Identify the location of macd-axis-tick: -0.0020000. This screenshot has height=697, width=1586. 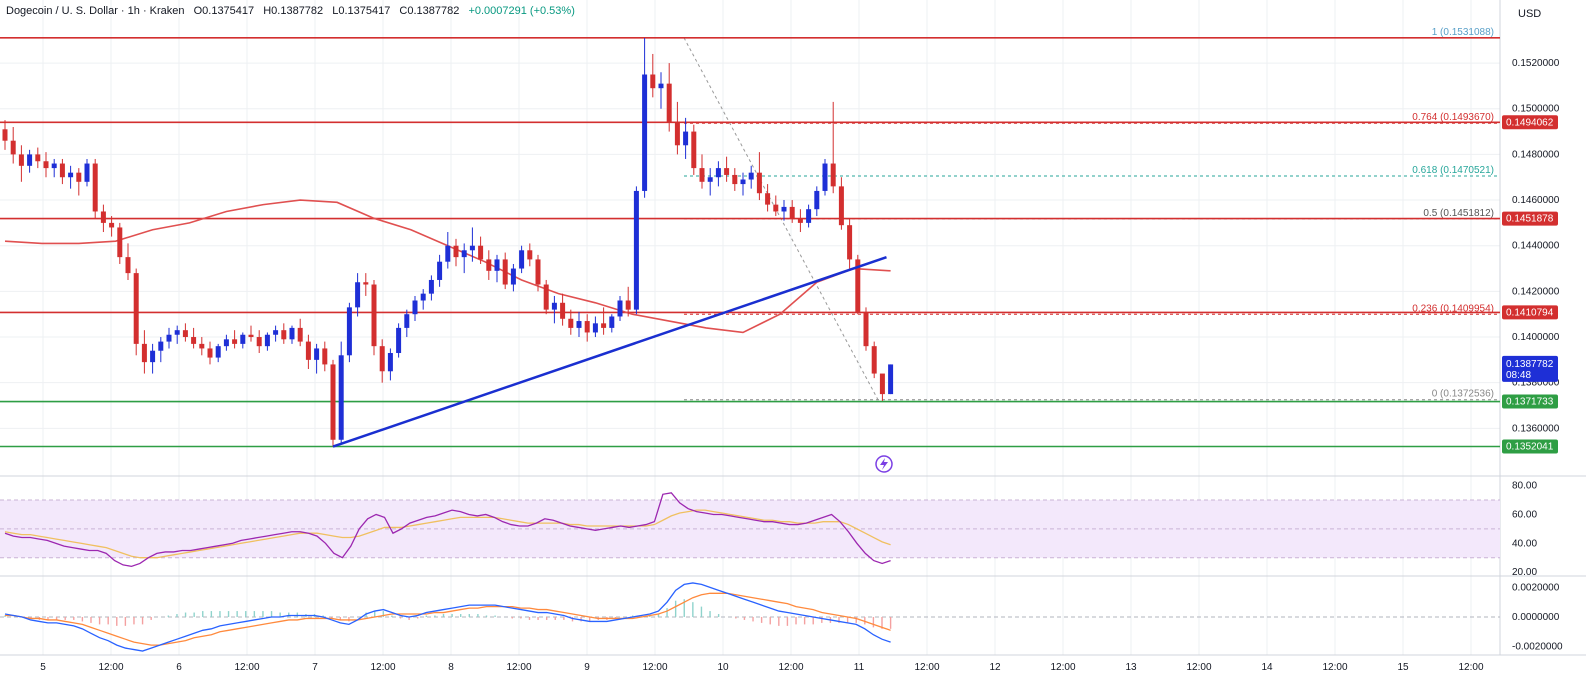
(1537, 647).